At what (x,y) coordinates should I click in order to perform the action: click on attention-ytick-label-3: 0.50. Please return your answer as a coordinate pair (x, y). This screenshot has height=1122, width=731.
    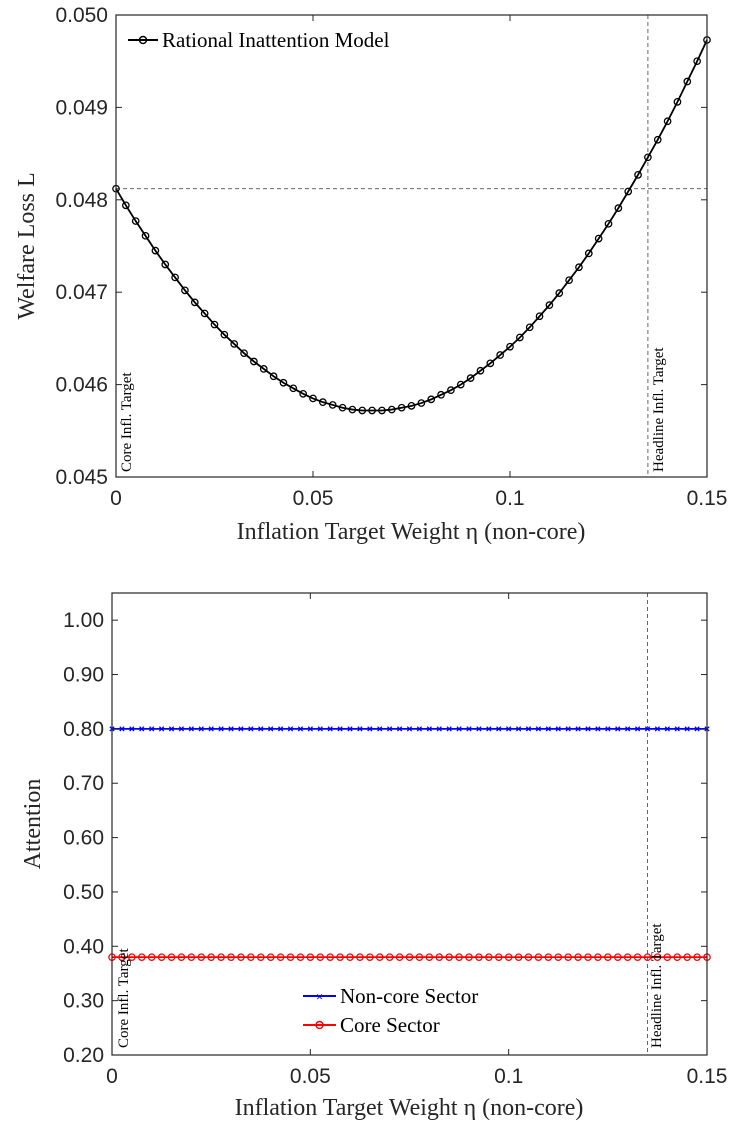
    Looking at the image, I should click on (83, 892).